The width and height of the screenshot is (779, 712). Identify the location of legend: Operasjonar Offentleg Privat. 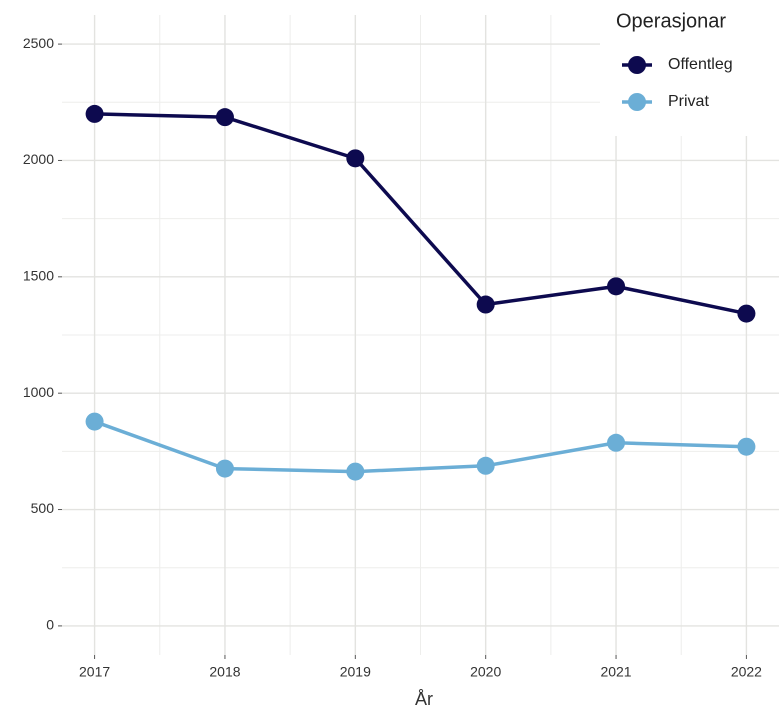
(689, 68).